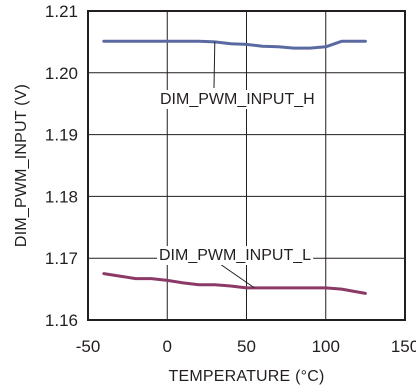  Describe the element at coordinates (403, 346) in the screenshot. I see `x-tick-label: 150` at that location.